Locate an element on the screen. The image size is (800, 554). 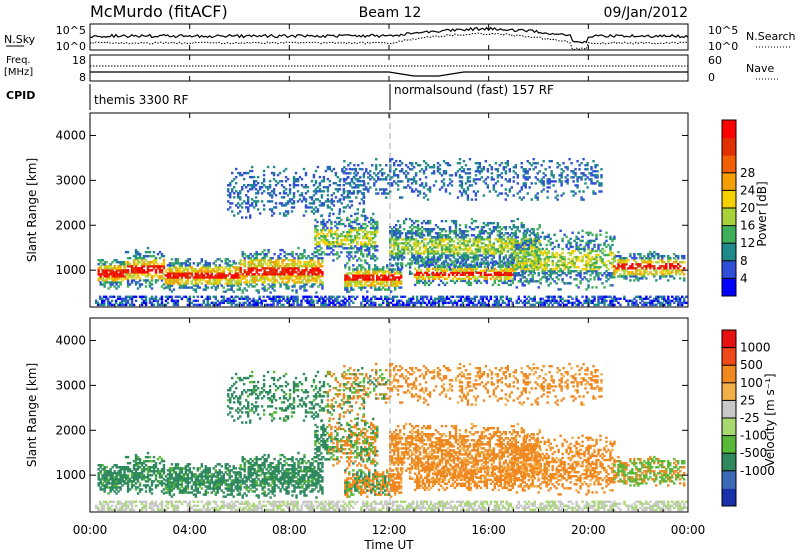
freq-left-tick-bottom: 8 is located at coordinates (82, 77).